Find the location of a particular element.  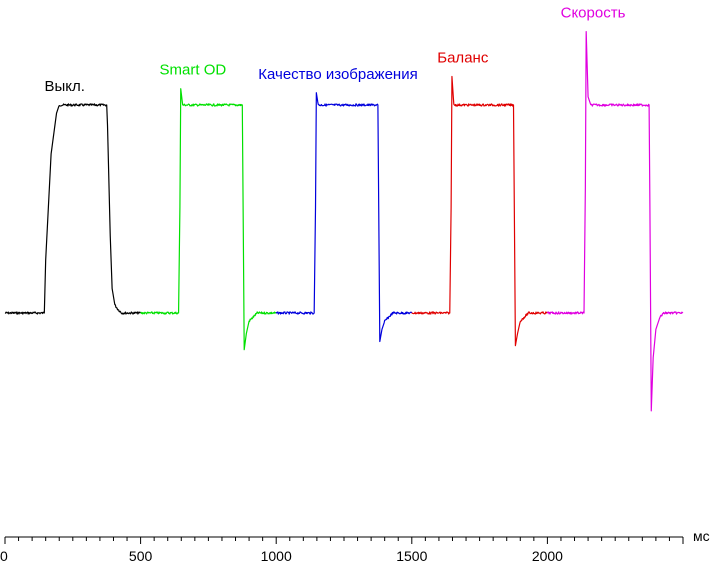

x-tick-label: 1000 is located at coordinates (276, 555).